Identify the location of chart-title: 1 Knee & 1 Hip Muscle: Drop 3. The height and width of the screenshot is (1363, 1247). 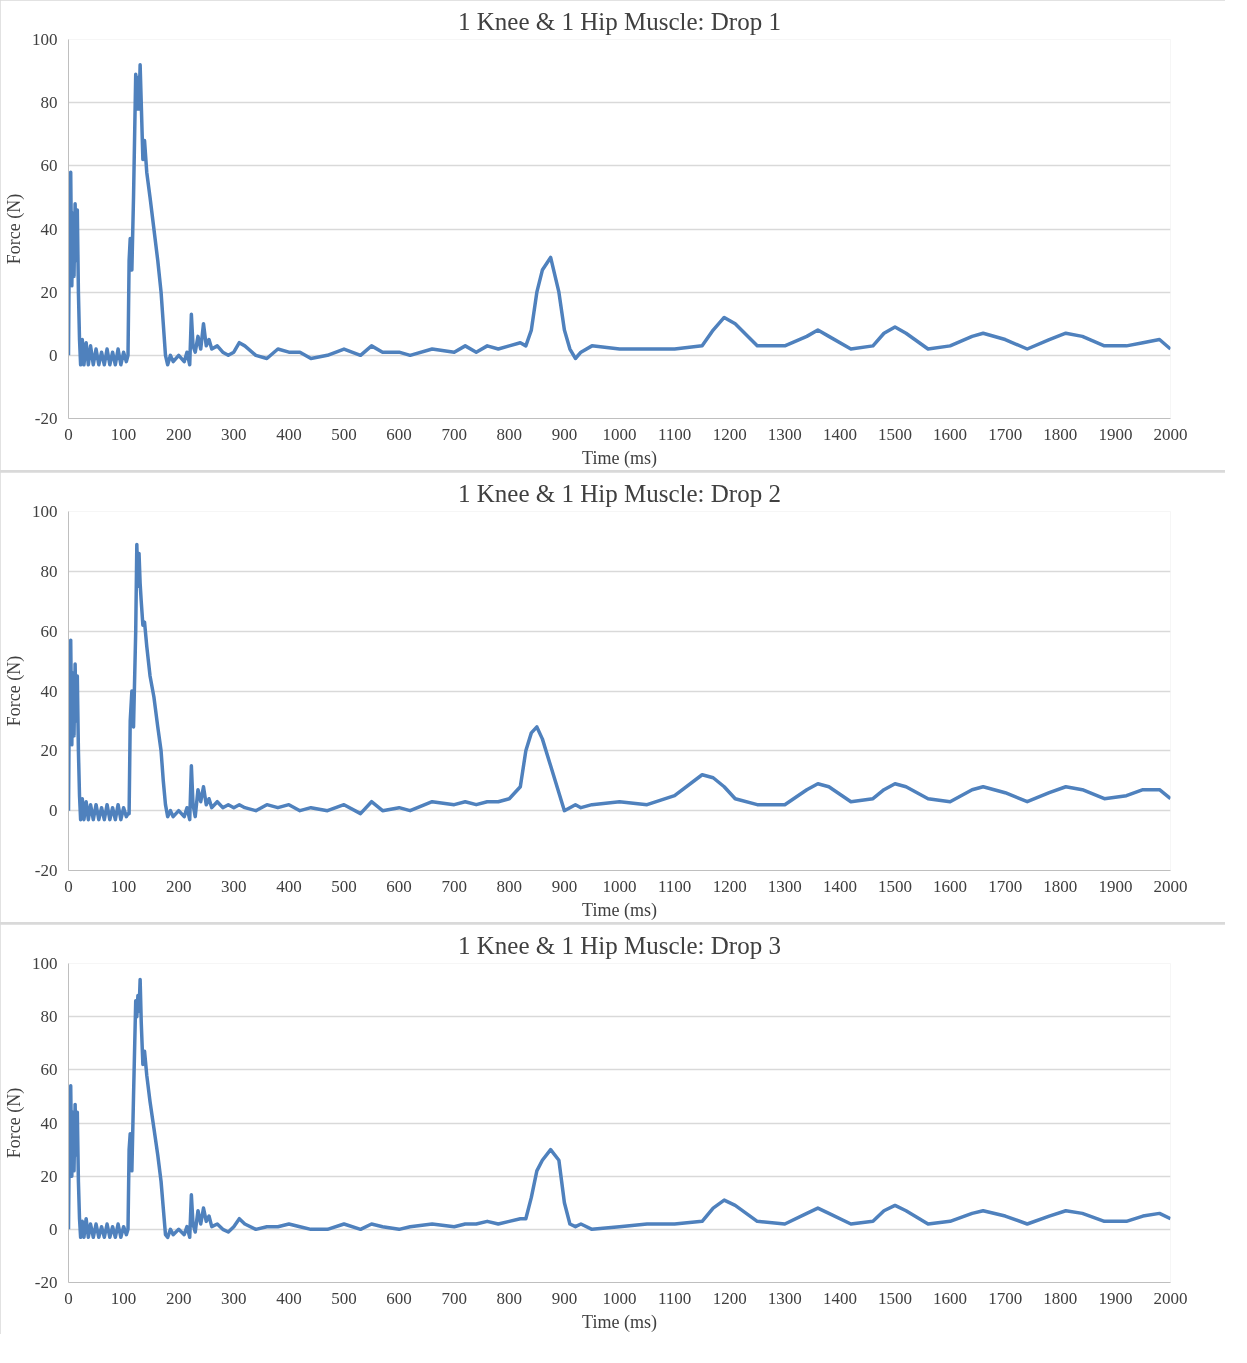
(619, 945).